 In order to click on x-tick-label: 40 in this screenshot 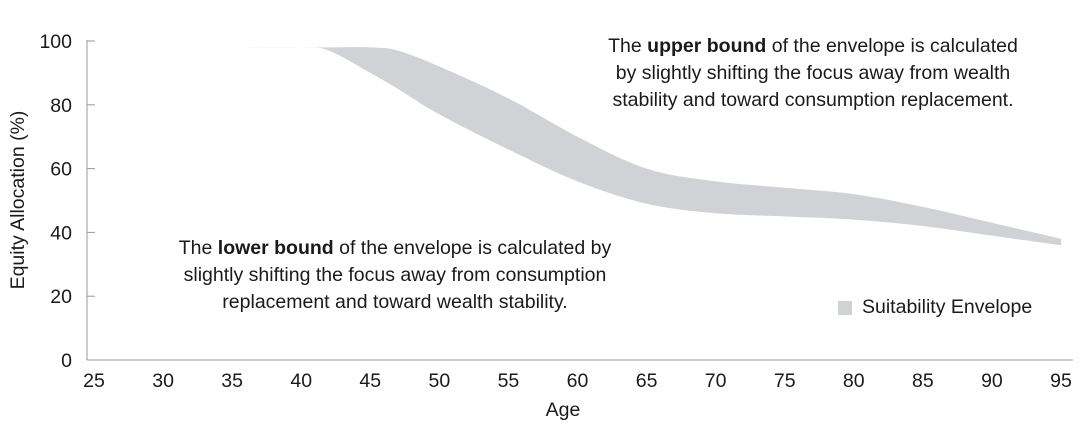, I will do `click(301, 381)`.